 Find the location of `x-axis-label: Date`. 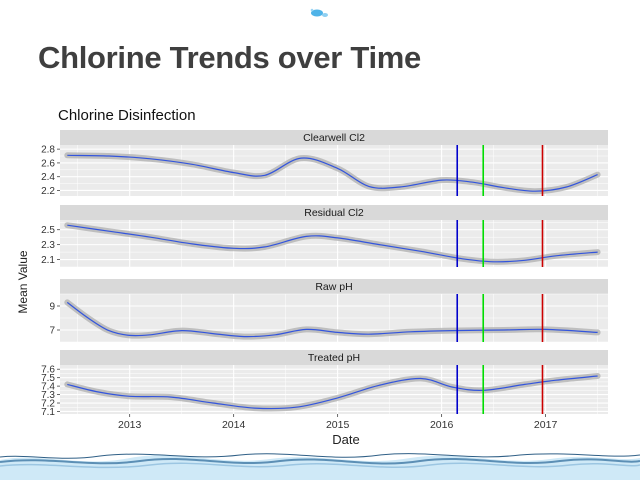

x-axis-label: Date is located at coordinates (345, 439).